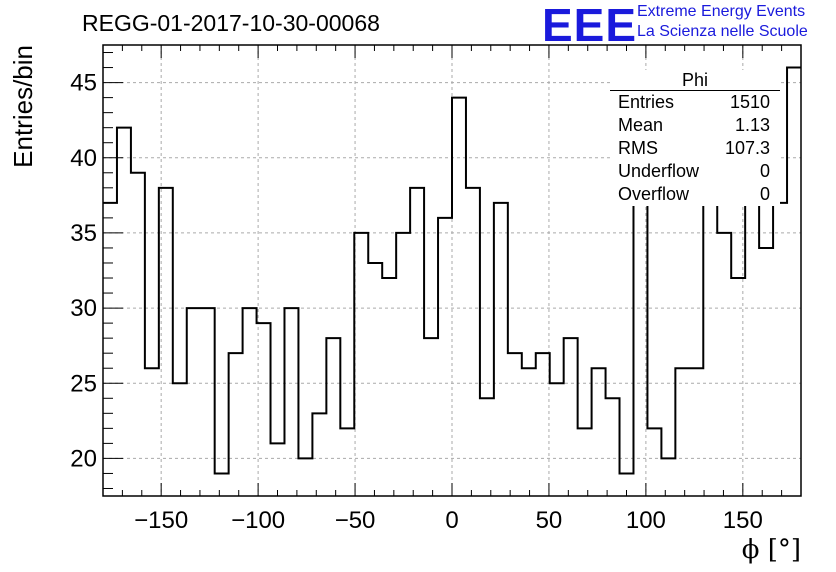  I want to click on logo-subtitle-2: La Scienza nelle Scuole, so click(722, 31).